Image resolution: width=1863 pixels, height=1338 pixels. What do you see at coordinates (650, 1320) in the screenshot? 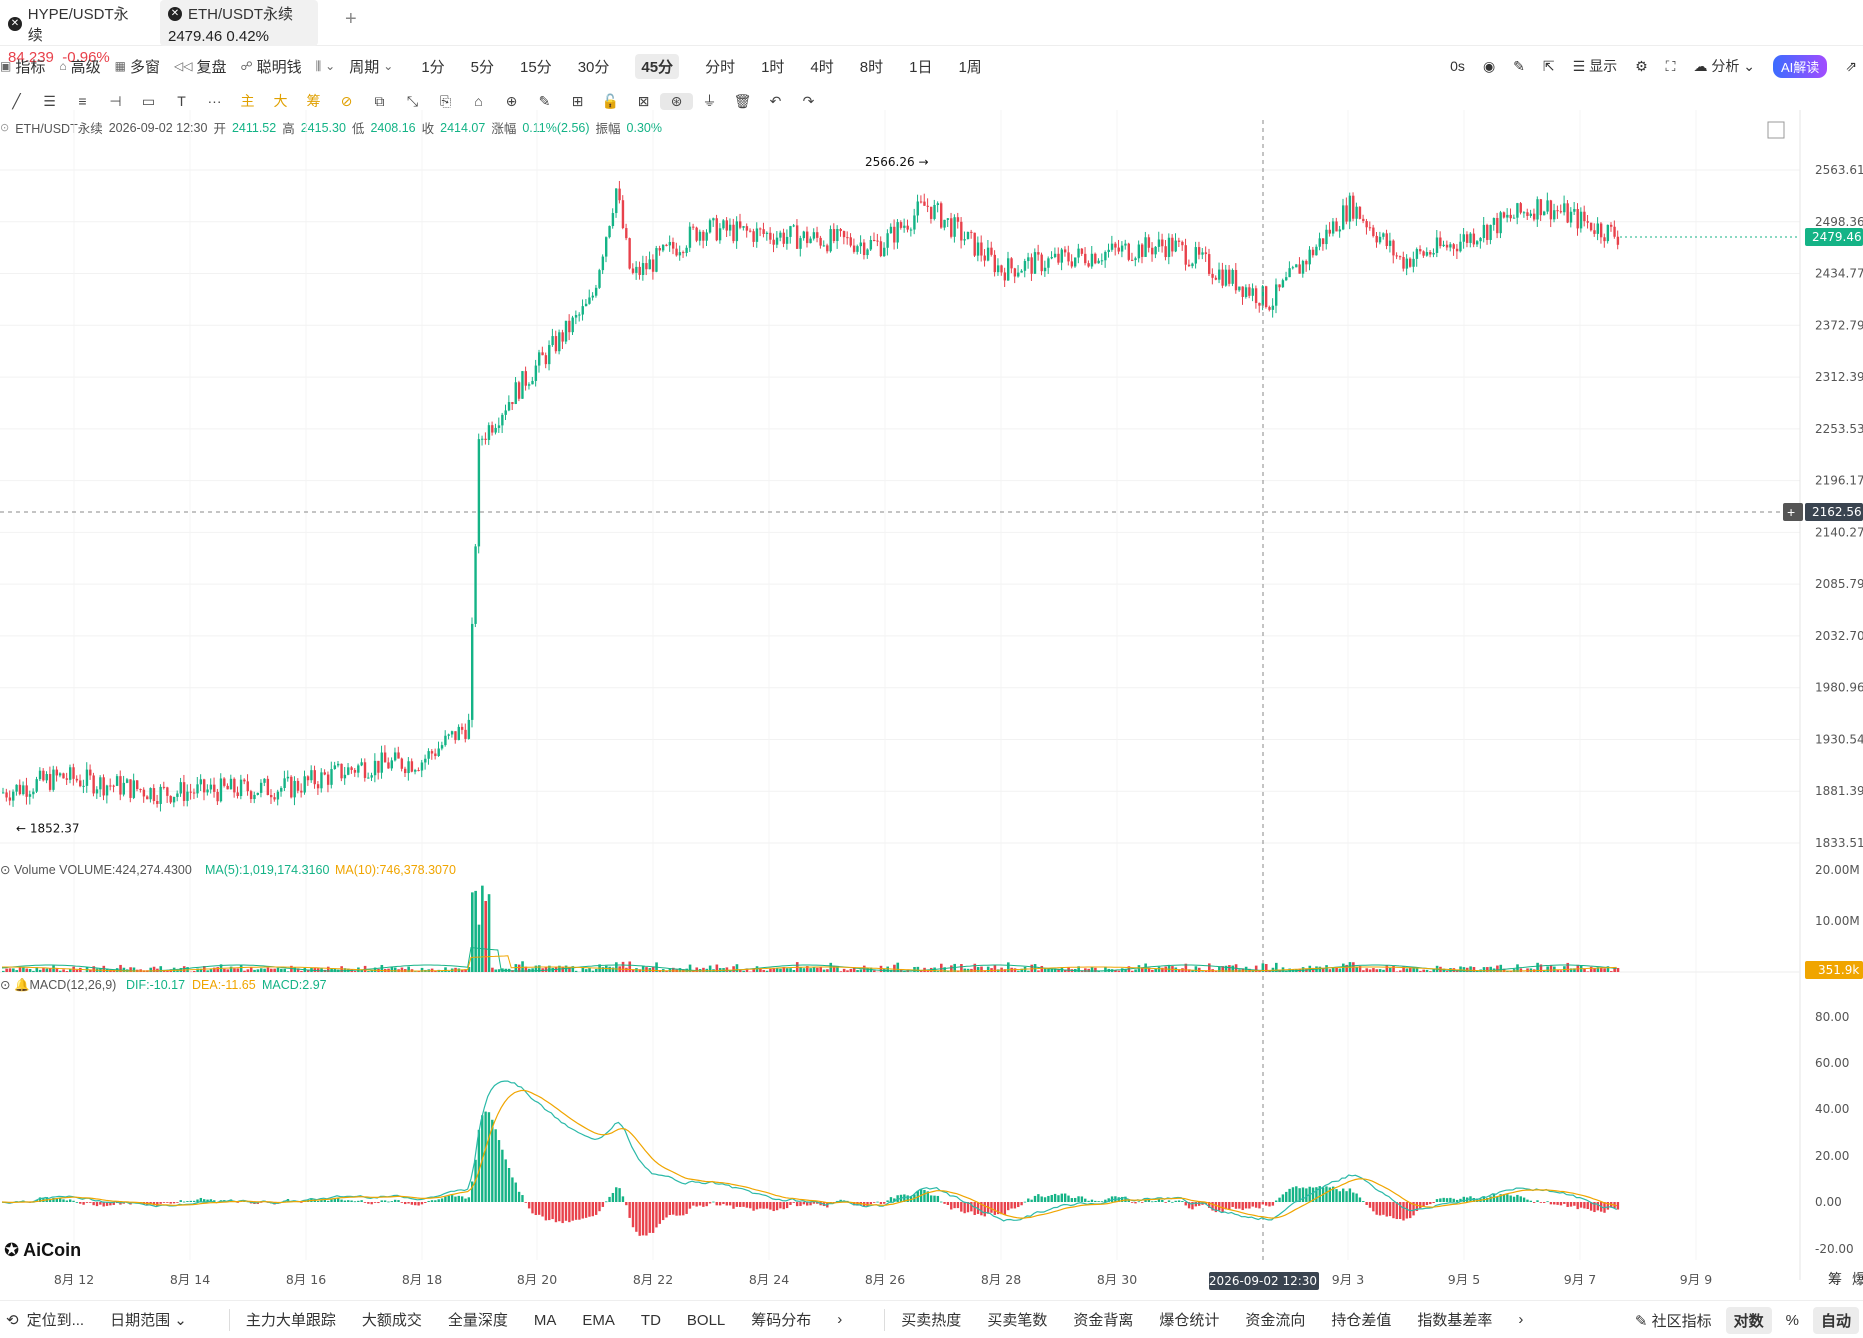
I see `bottom-left-item-5: TD` at bounding box center [650, 1320].